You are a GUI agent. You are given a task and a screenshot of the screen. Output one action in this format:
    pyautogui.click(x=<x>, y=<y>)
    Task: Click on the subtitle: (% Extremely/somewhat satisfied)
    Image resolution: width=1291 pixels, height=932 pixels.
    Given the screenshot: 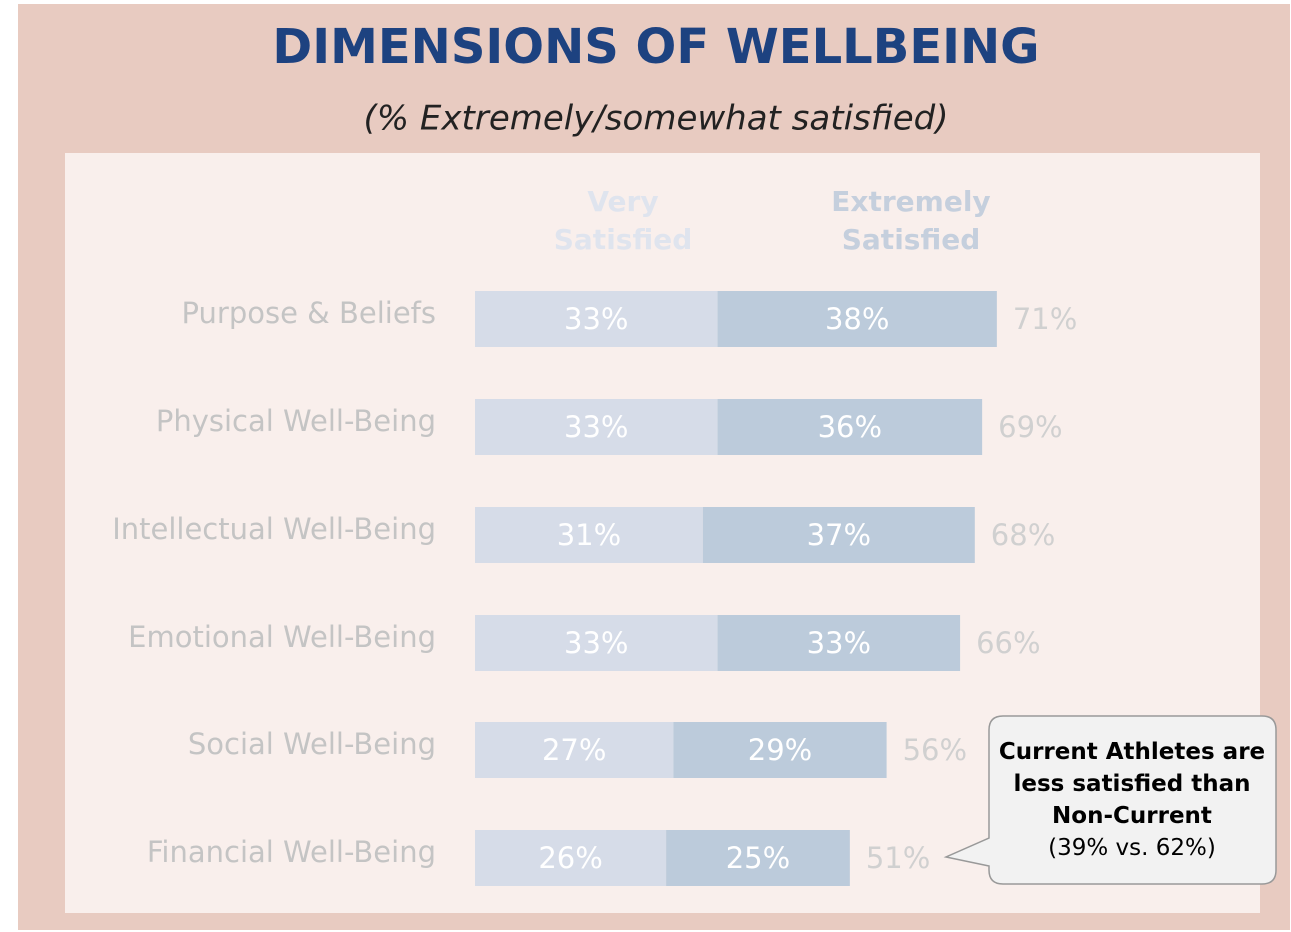 What is the action you would take?
    pyautogui.click(x=656, y=119)
    